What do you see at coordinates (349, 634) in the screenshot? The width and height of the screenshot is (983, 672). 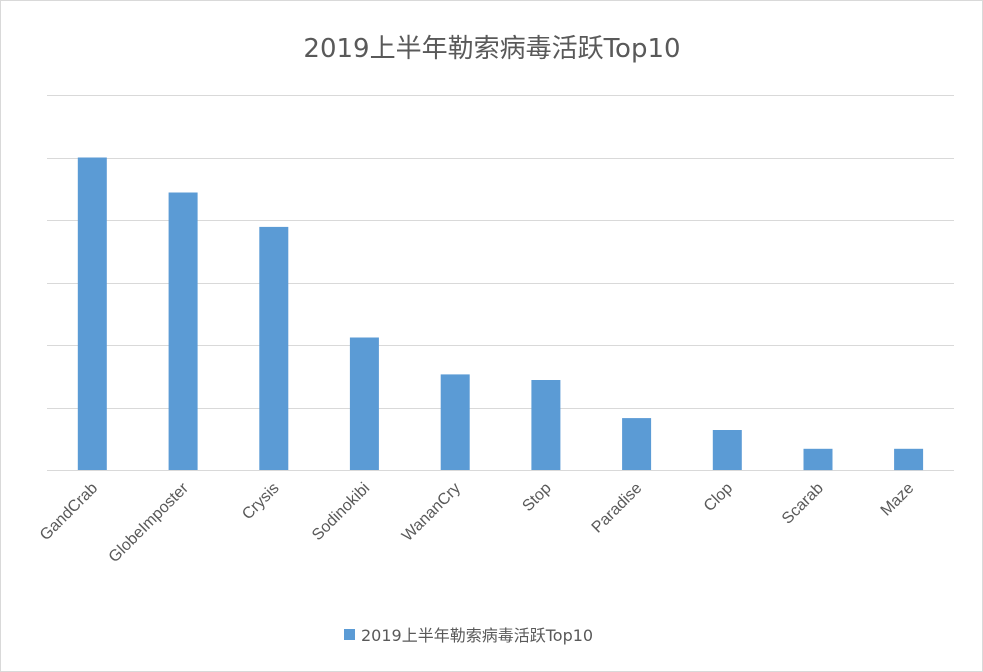 I see `legend-swatch` at bounding box center [349, 634].